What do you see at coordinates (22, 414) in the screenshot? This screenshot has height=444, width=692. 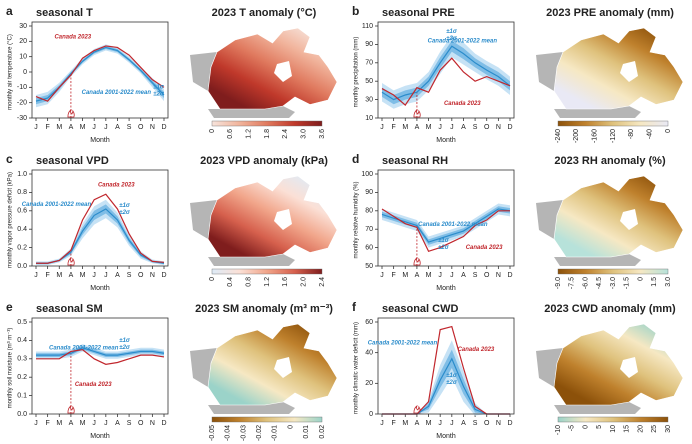 I see `y-tick-label: 0.0` at bounding box center [22, 414].